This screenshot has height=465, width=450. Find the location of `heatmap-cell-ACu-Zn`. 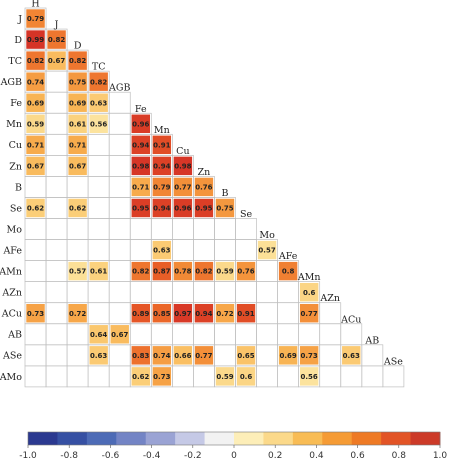

heatmap-cell-ACu-Zn is located at coordinates (204, 313).